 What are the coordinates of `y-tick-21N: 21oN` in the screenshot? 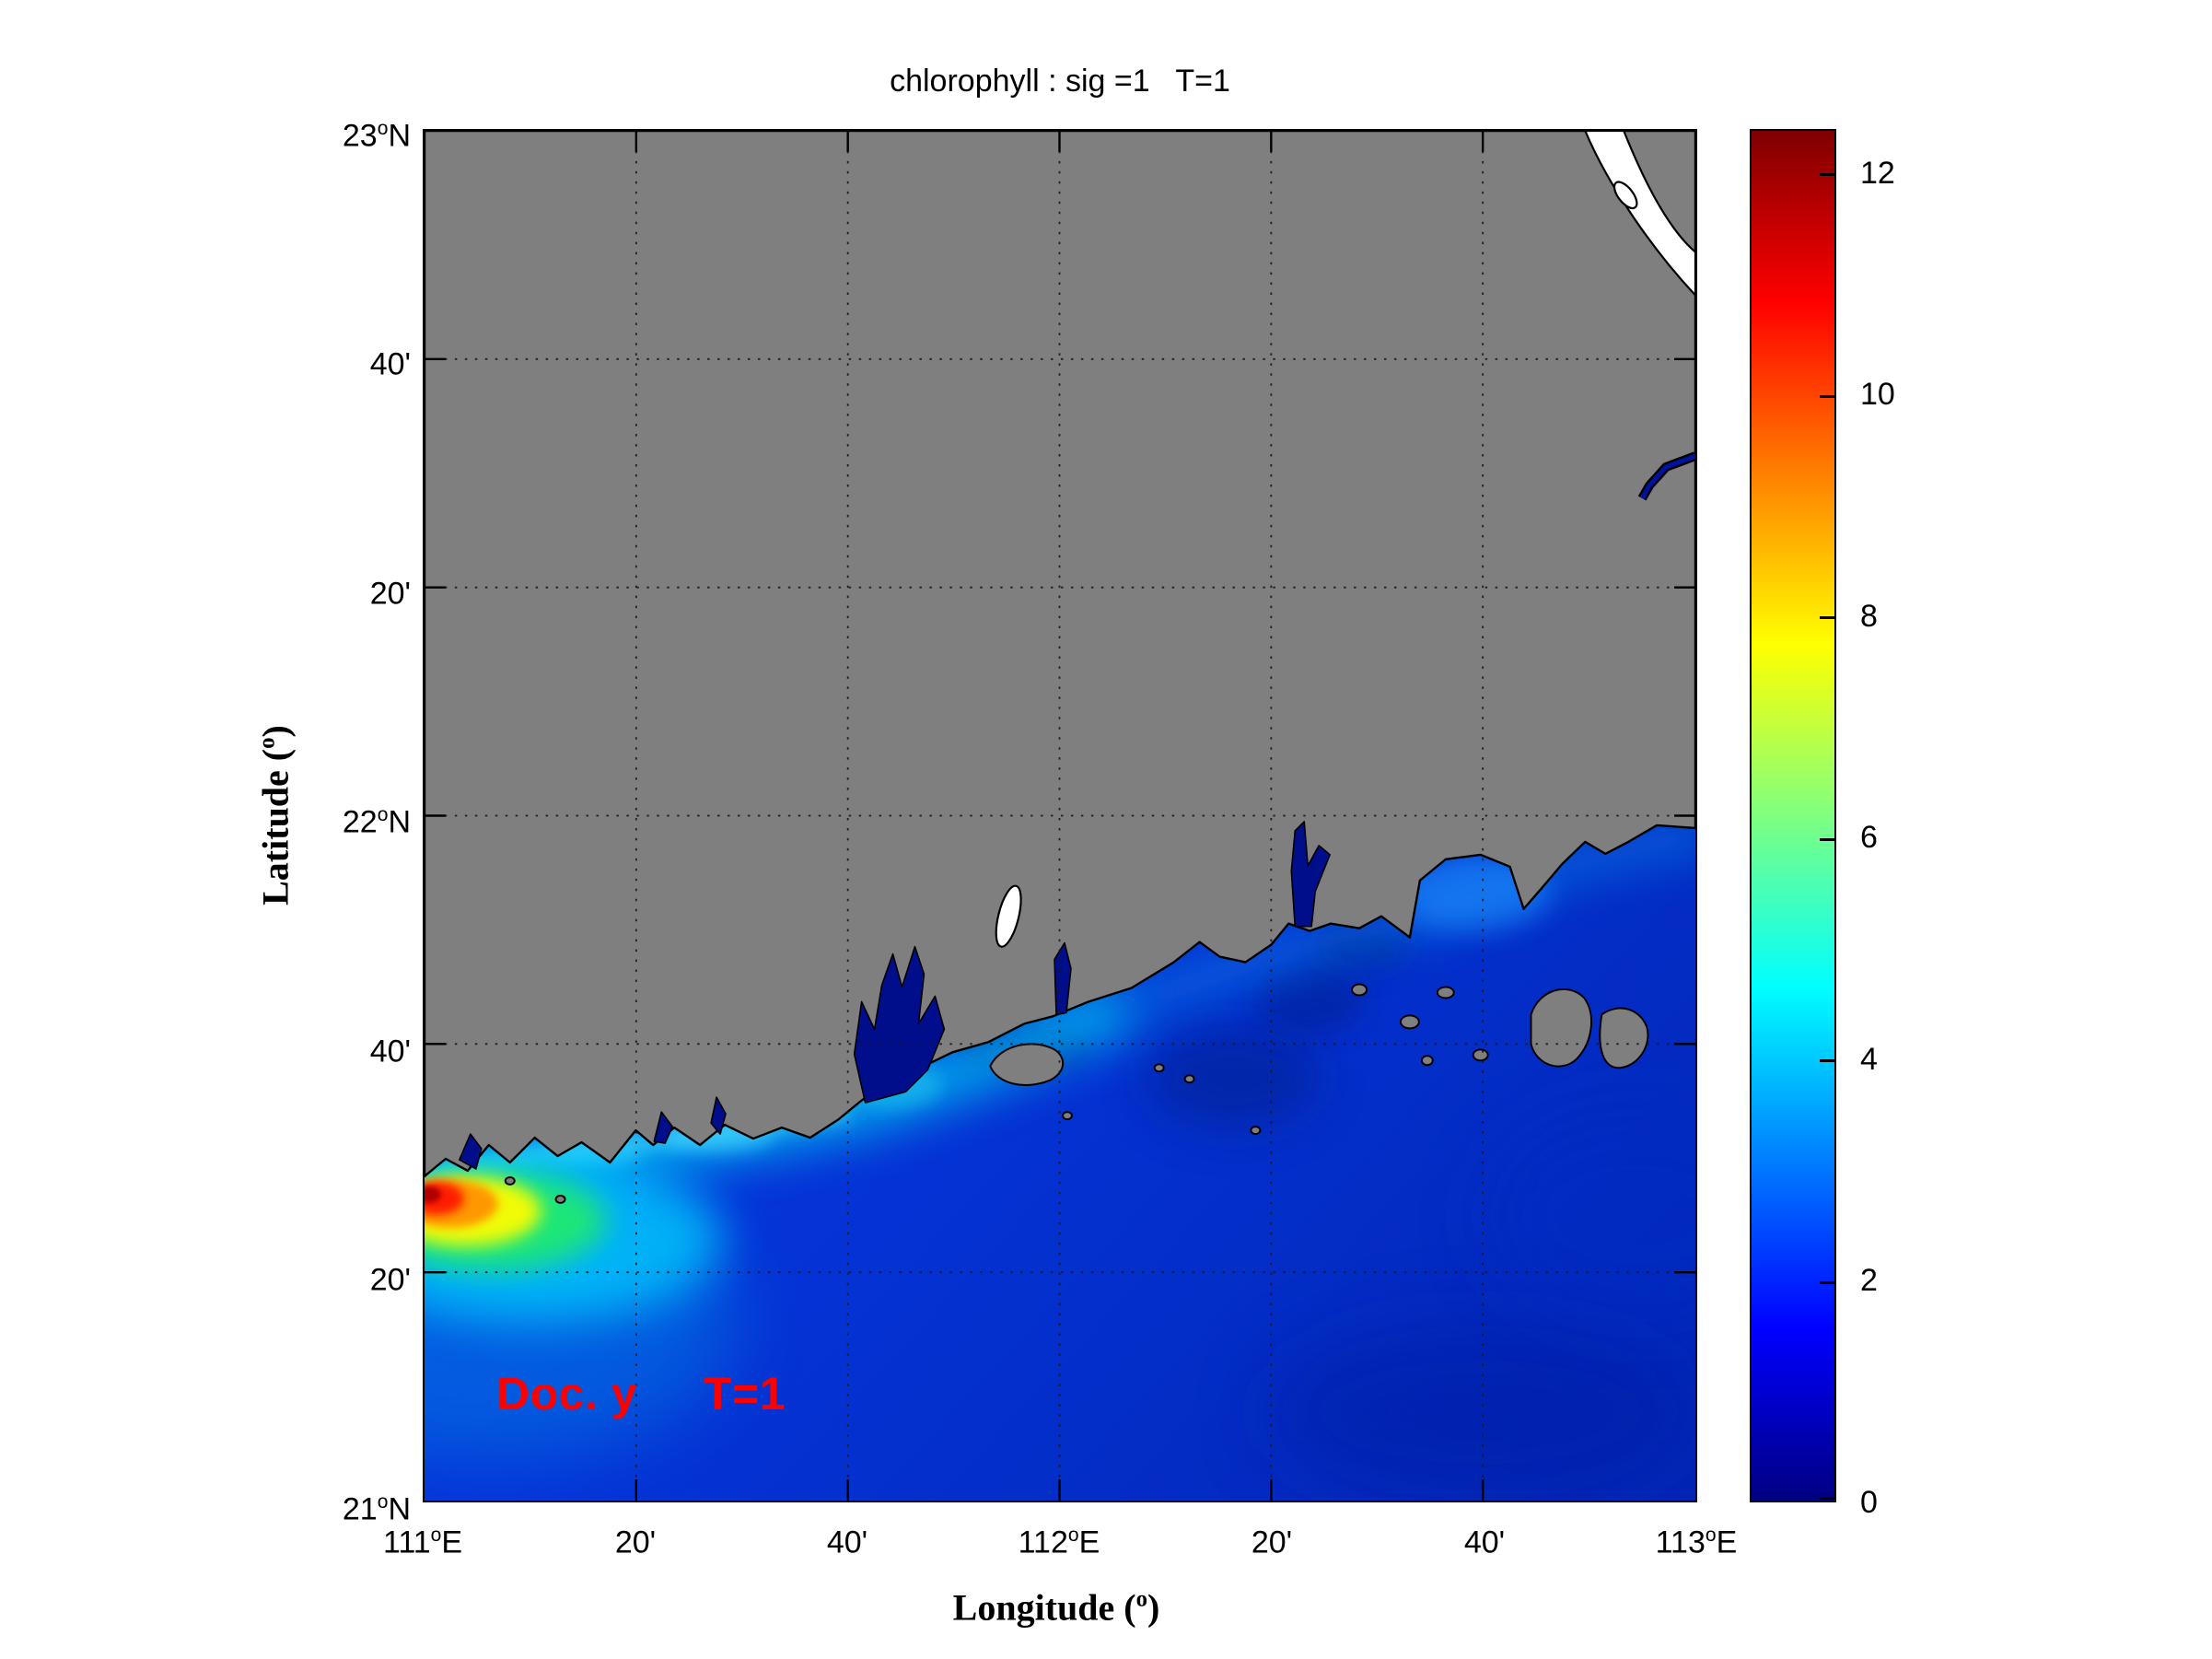 It's located at (376, 1509).